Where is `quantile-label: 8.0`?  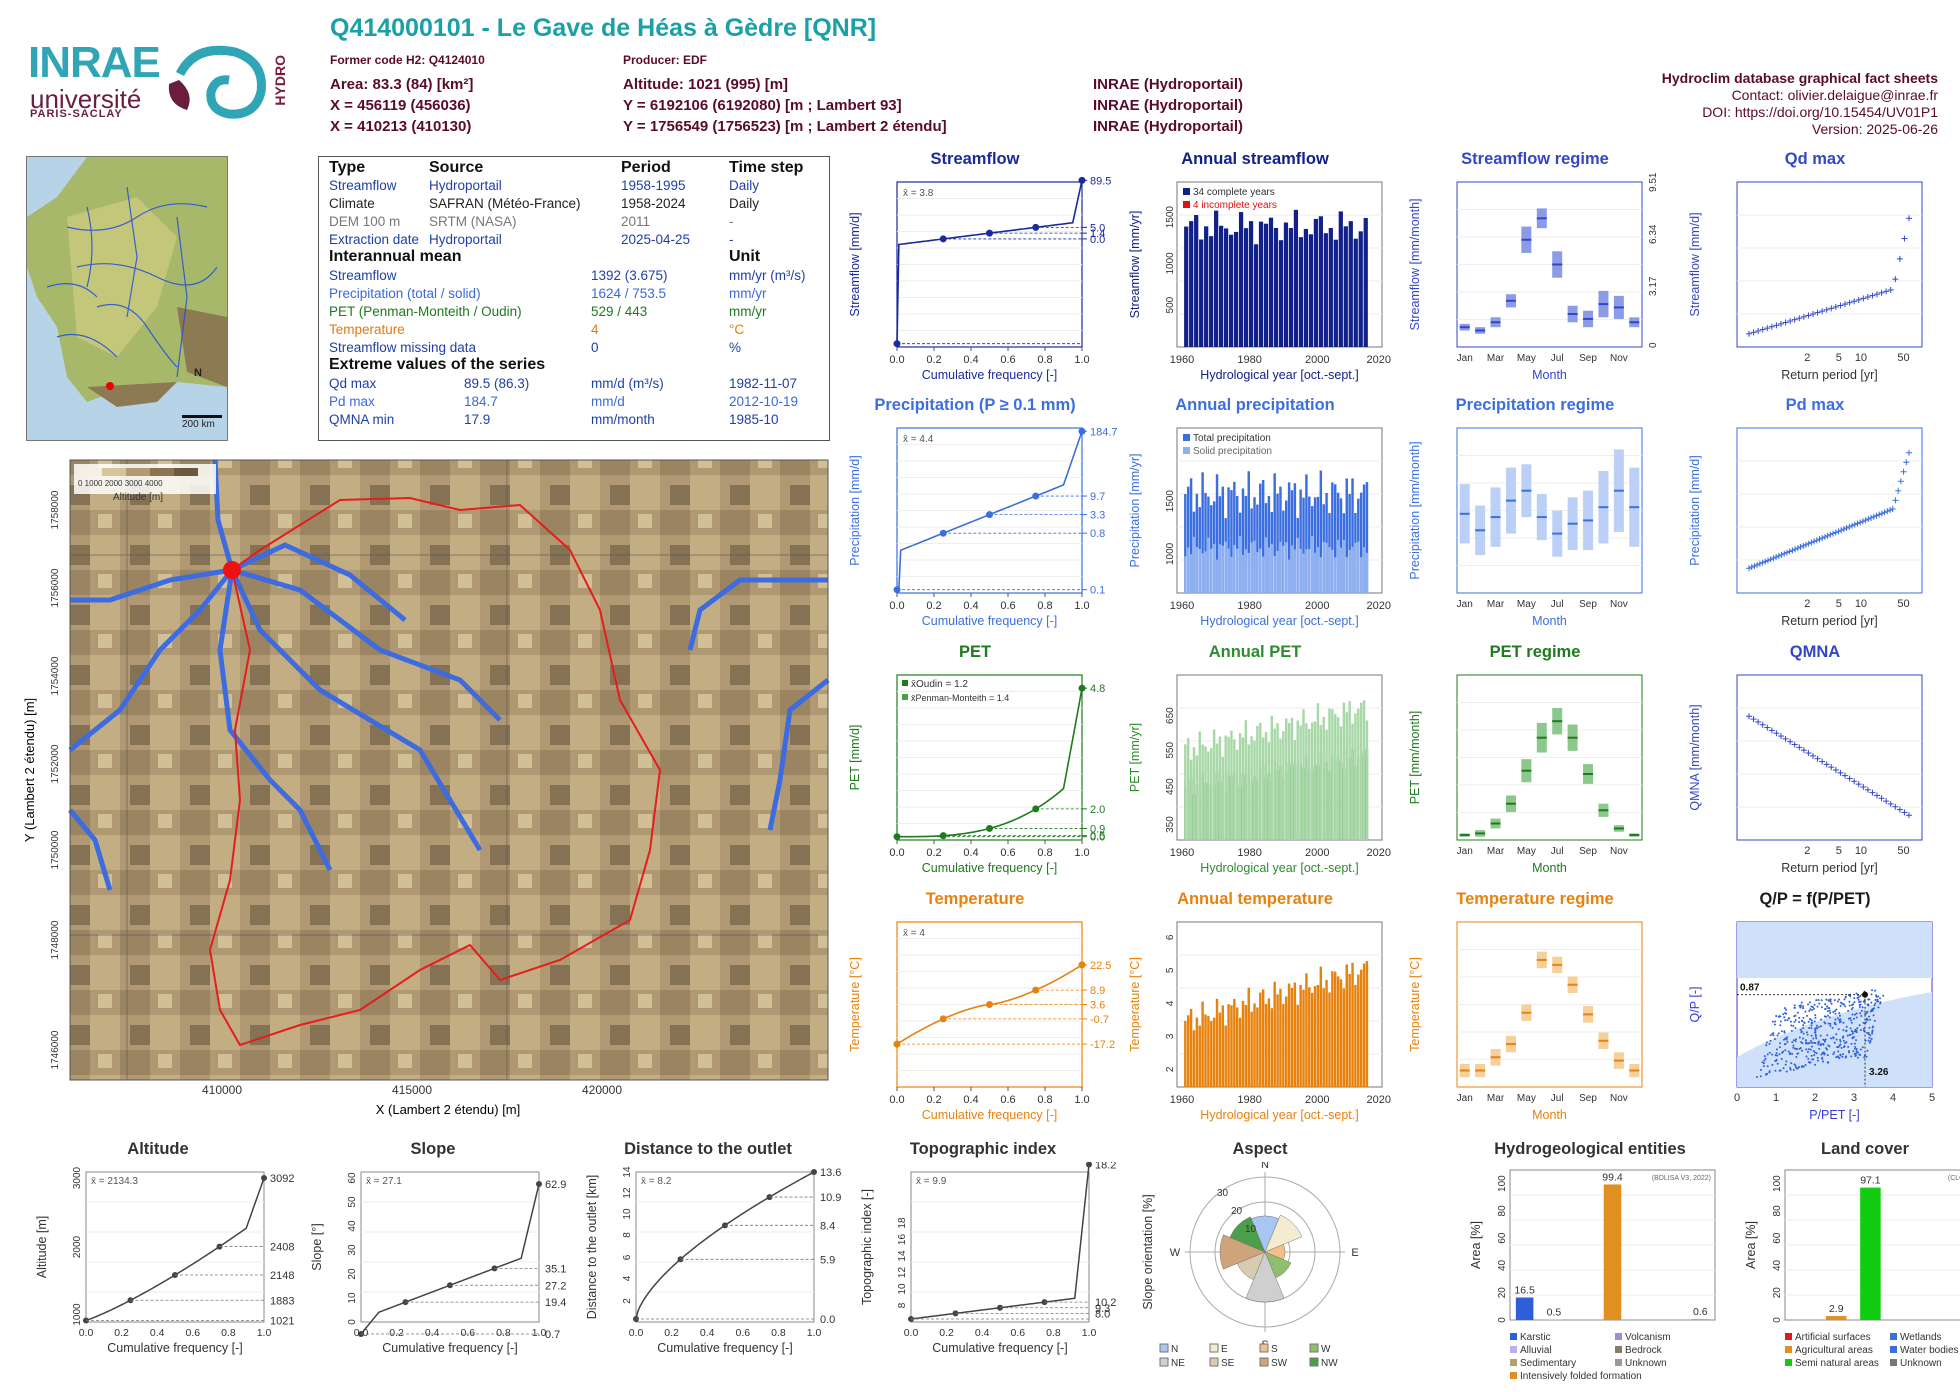
quantile-label: 8.0 is located at coordinates (1102, 1314).